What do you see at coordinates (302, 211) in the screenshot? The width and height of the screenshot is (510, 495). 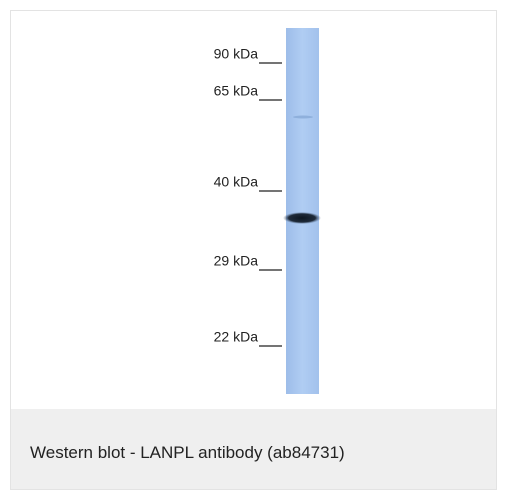 I see `lane` at bounding box center [302, 211].